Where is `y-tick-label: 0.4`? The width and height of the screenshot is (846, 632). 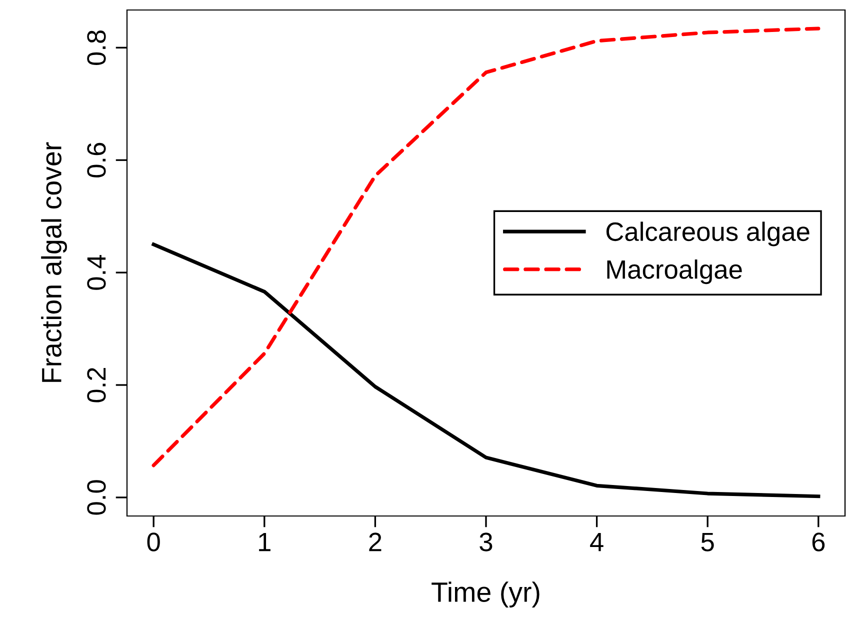 y-tick-label: 0.4 is located at coordinates (96, 272).